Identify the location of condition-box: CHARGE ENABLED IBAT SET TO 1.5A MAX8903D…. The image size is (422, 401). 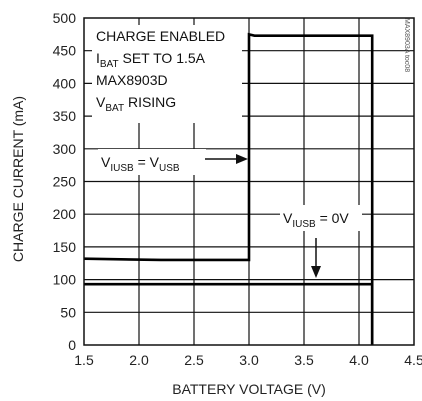
(167, 74).